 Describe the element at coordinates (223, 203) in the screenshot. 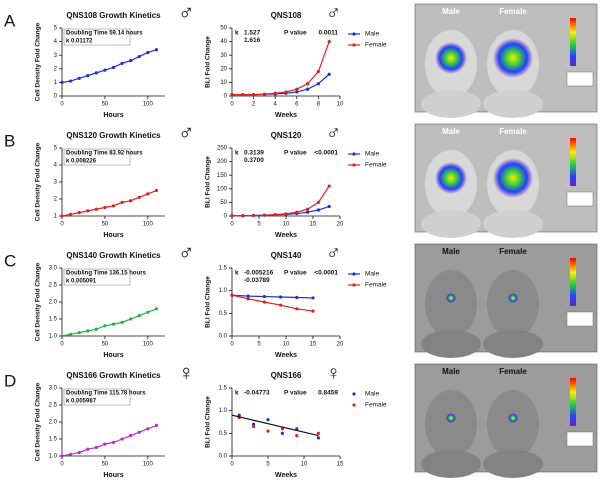

I see `y-tick-label: 50` at that location.